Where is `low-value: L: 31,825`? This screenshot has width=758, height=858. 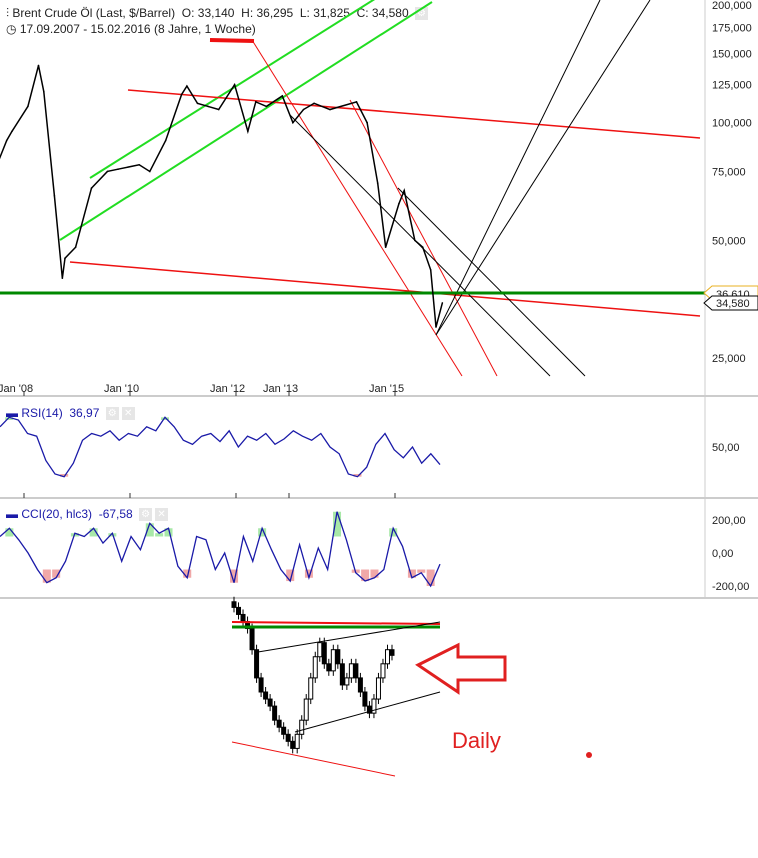
low-value: L: 31,825 is located at coordinates (324, 13).